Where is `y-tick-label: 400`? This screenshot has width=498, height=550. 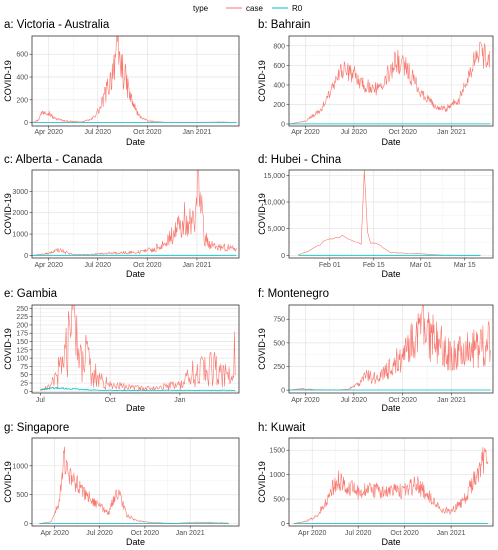 y-tick-label: 400 is located at coordinates (279, 85).